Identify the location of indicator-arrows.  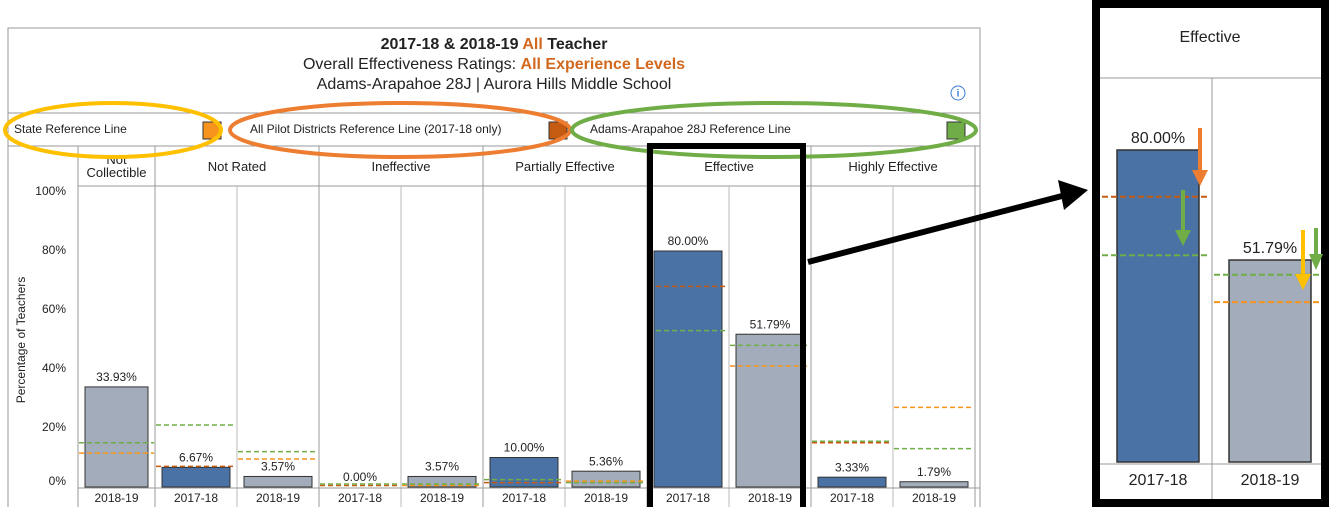
(1249, 209).